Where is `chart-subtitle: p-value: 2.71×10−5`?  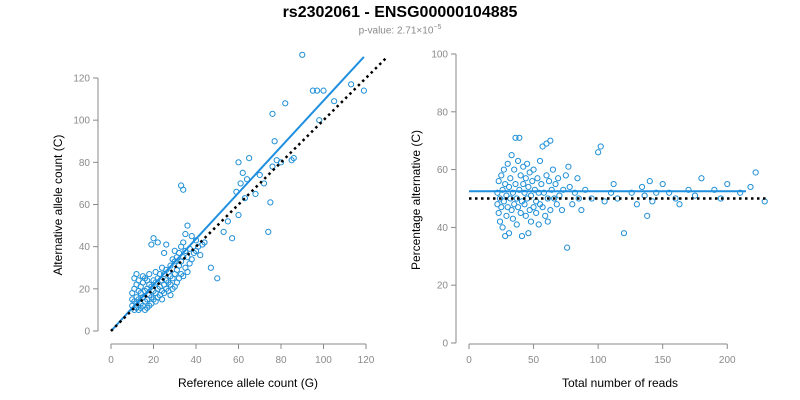
chart-subtitle: p-value: 2.71×10−5 is located at coordinates (400, 30).